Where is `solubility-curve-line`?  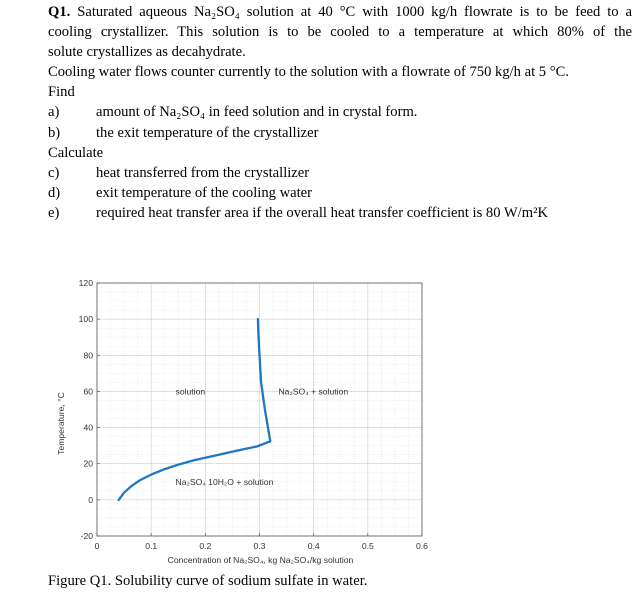 solubility-curve-line is located at coordinates (194, 409).